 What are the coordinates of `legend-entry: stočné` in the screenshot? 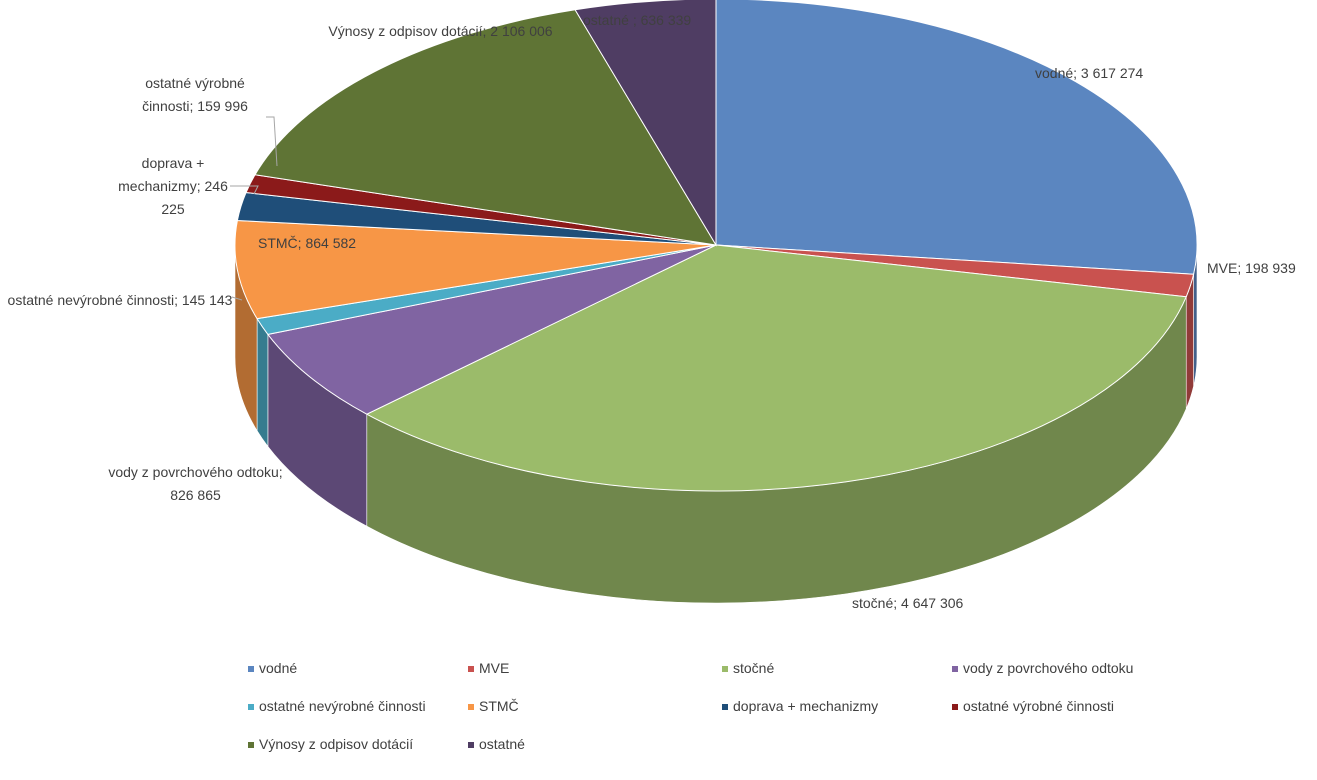 It's located at (748, 668).